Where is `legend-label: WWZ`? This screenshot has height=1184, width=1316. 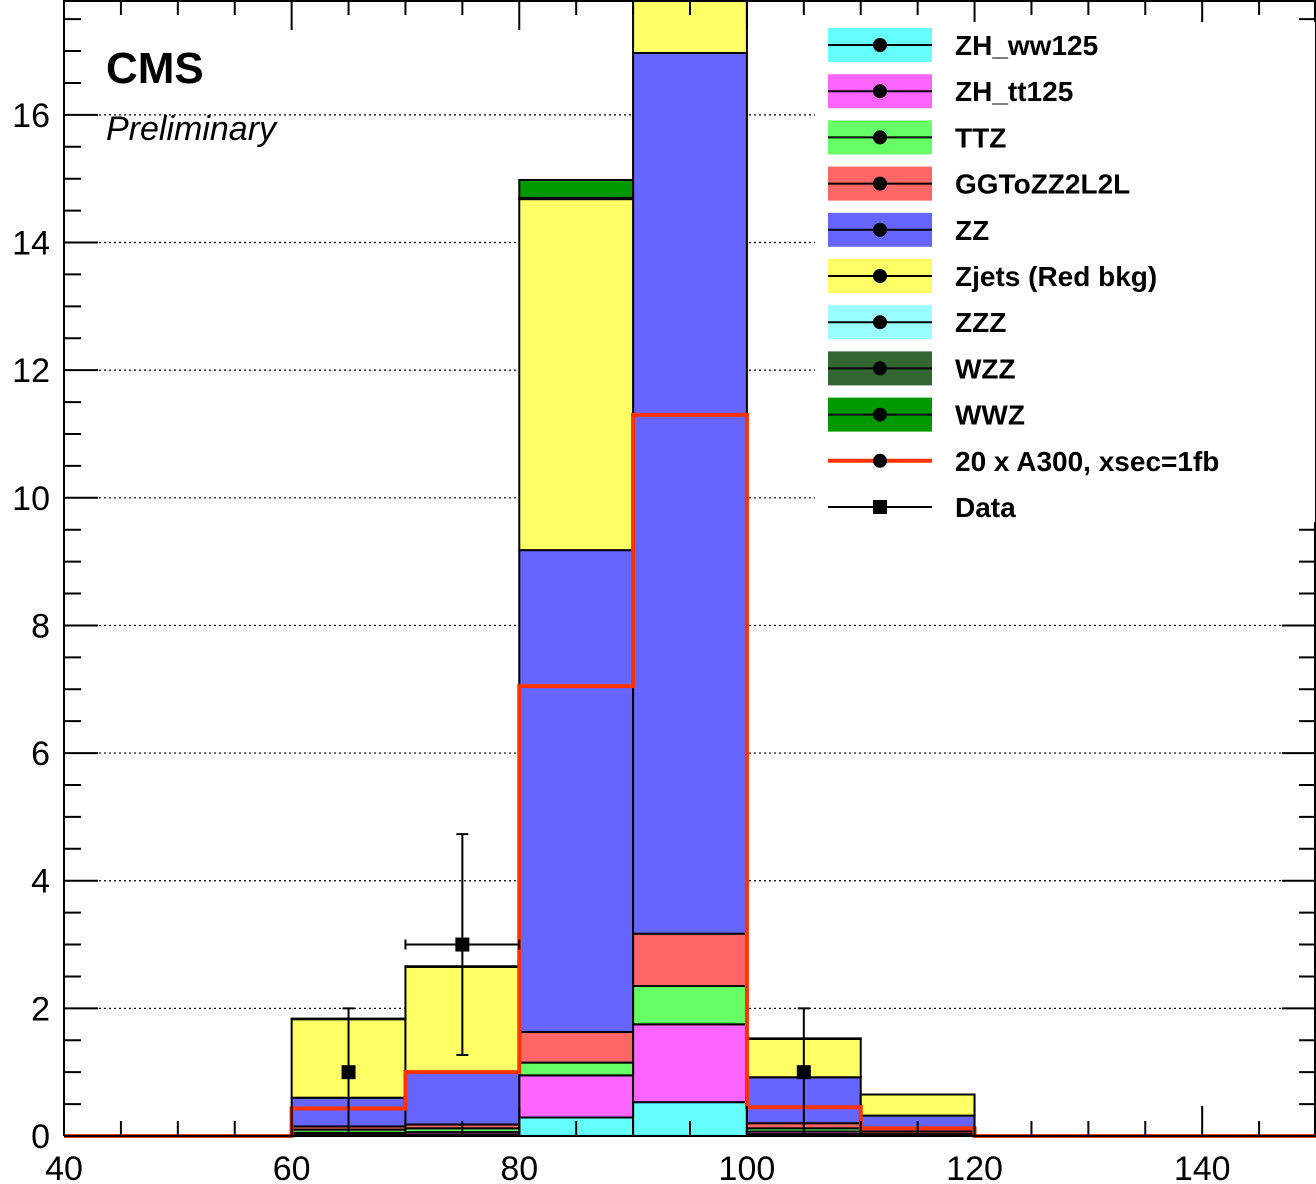 legend-label: WWZ is located at coordinates (990, 415).